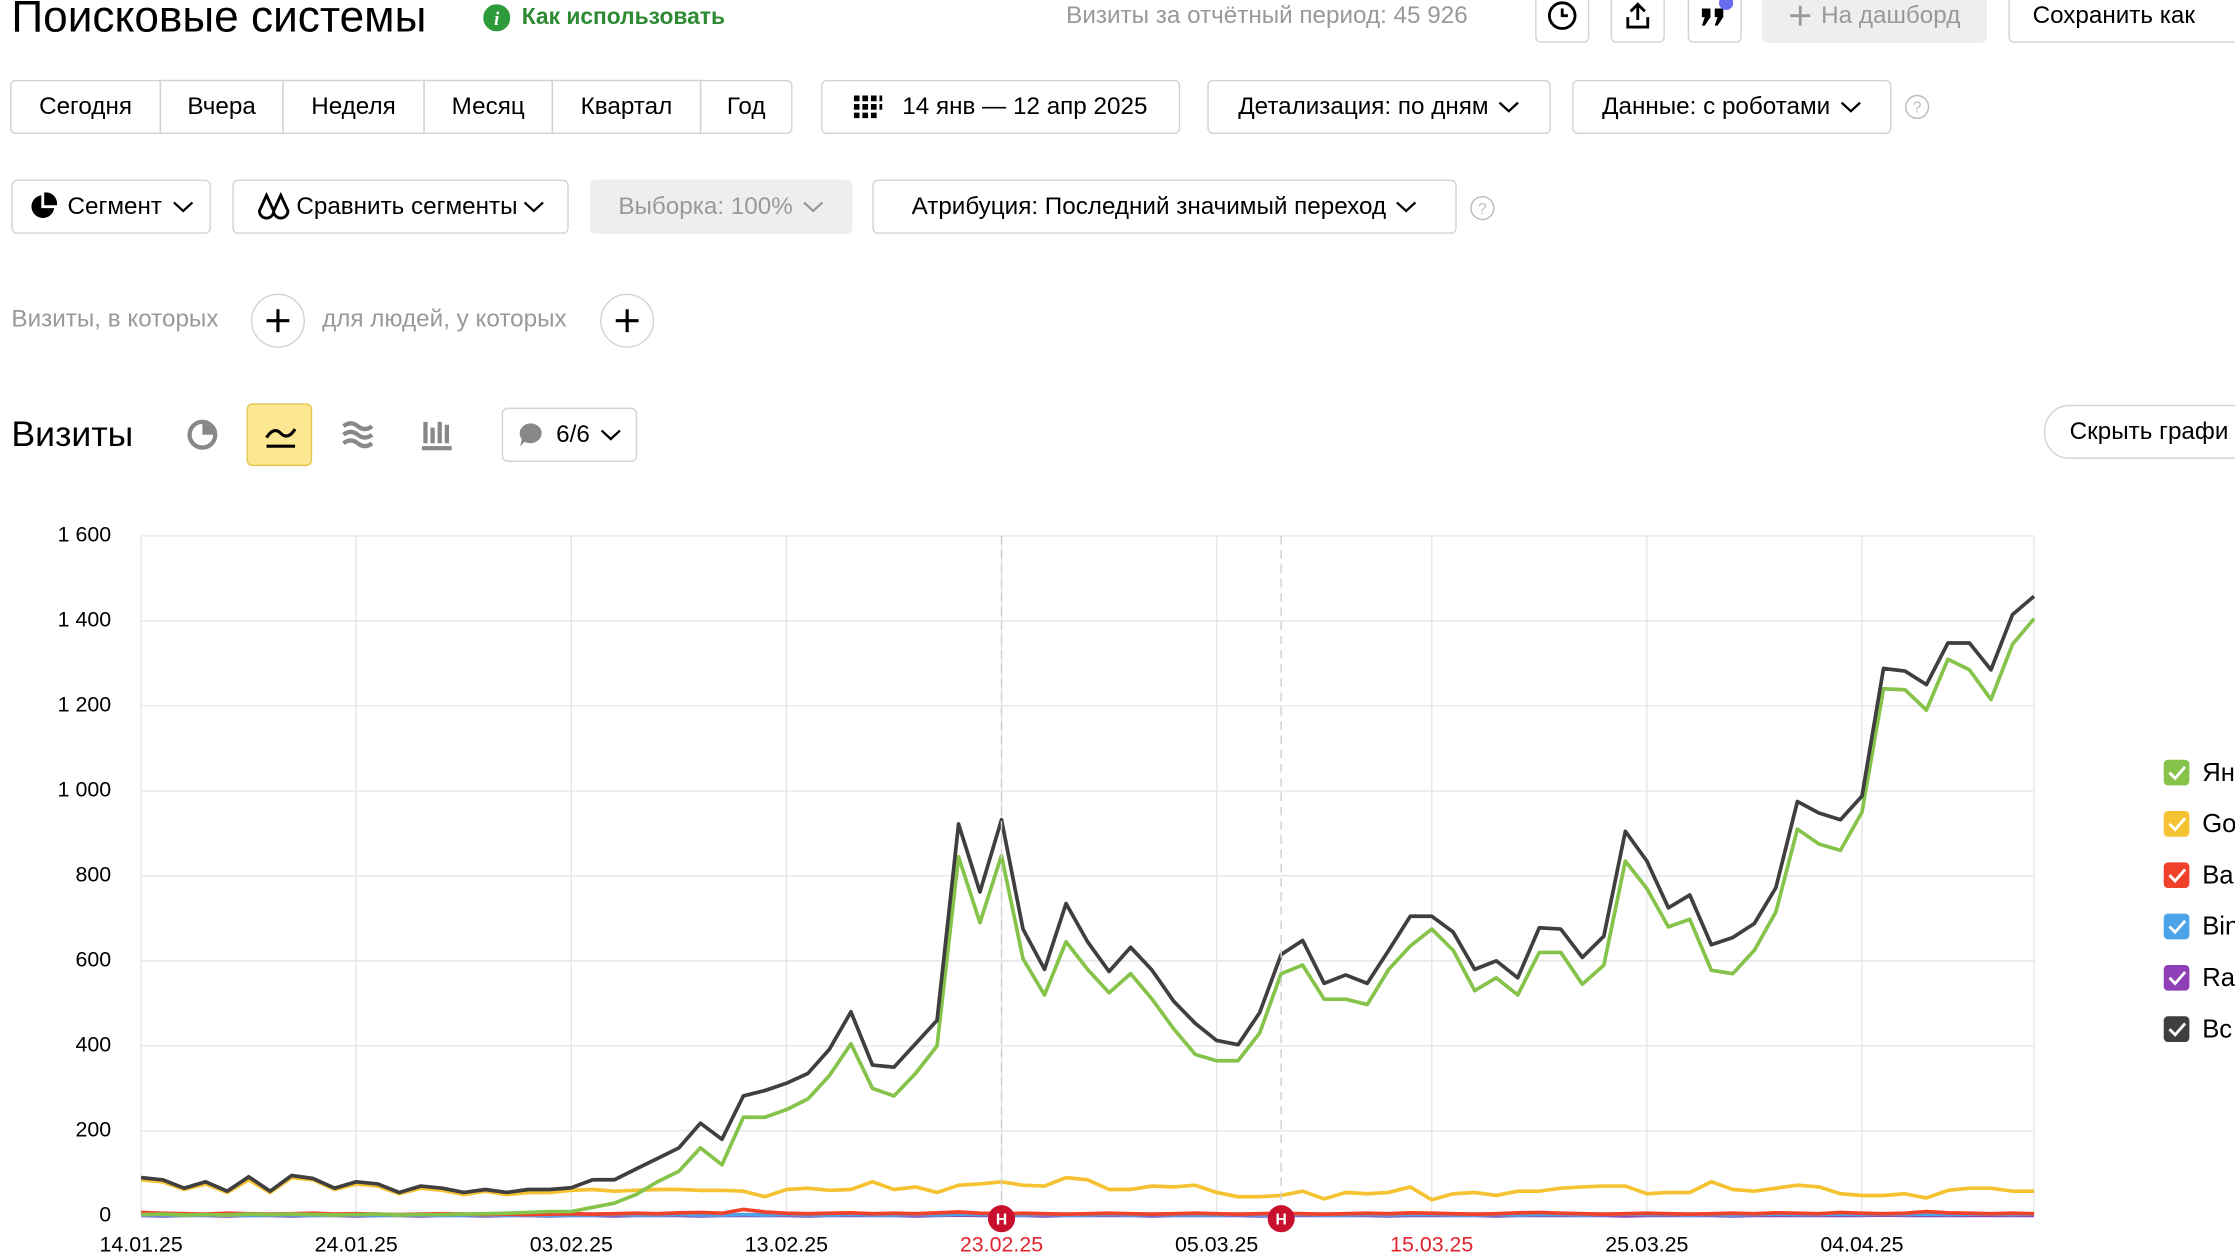 This screenshot has width=2235, height=1255. What do you see at coordinates (105, 1214) in the screenshot?
I see `y-tick-label: 0` at bounding box center [105, 1214].